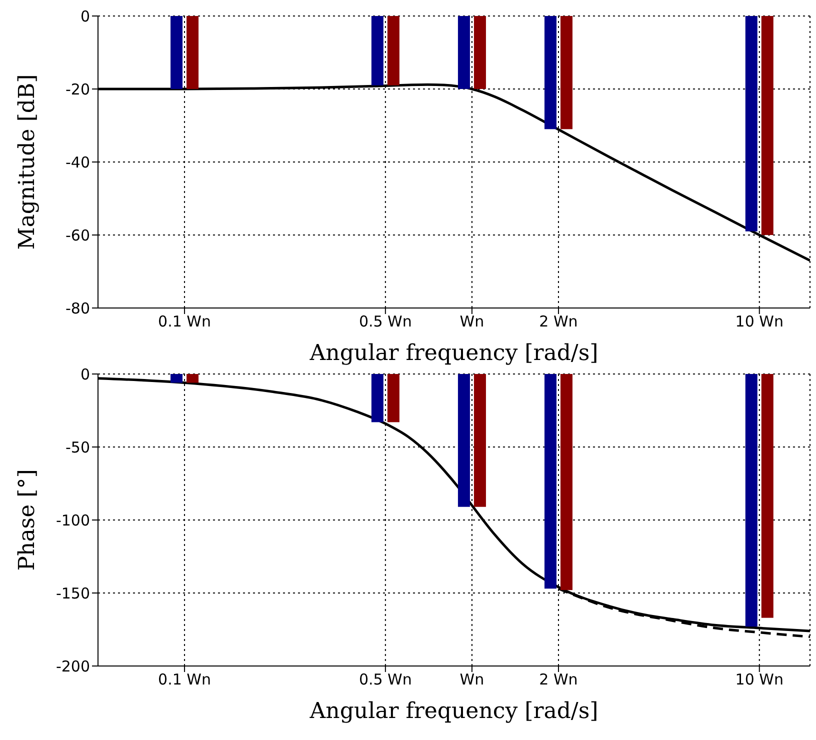 Image resolution: width=816 pixels, height=740 pixels. Describe the element at coordinates (78, 235) in the screenshot. I see `y-tick-label: -60` at that location.